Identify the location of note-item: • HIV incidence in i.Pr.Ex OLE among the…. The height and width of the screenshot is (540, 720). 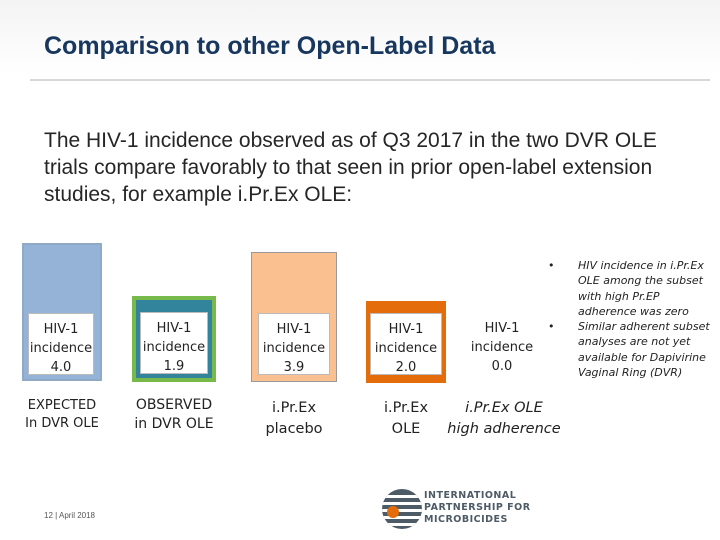
(632, 288).